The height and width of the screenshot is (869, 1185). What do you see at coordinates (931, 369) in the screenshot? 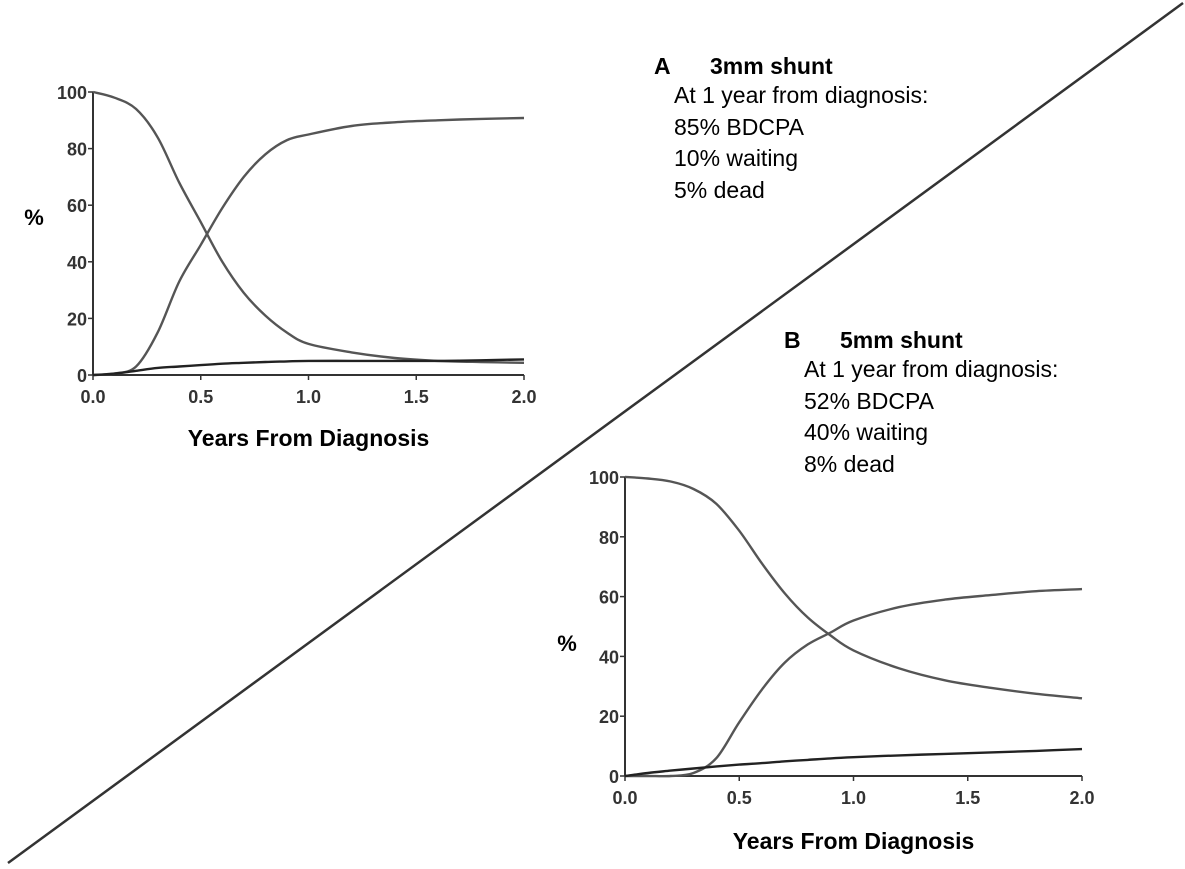
I see `panel-b-line-intro: At 1 year from diagnosis:` at bounding box center [931, 369].